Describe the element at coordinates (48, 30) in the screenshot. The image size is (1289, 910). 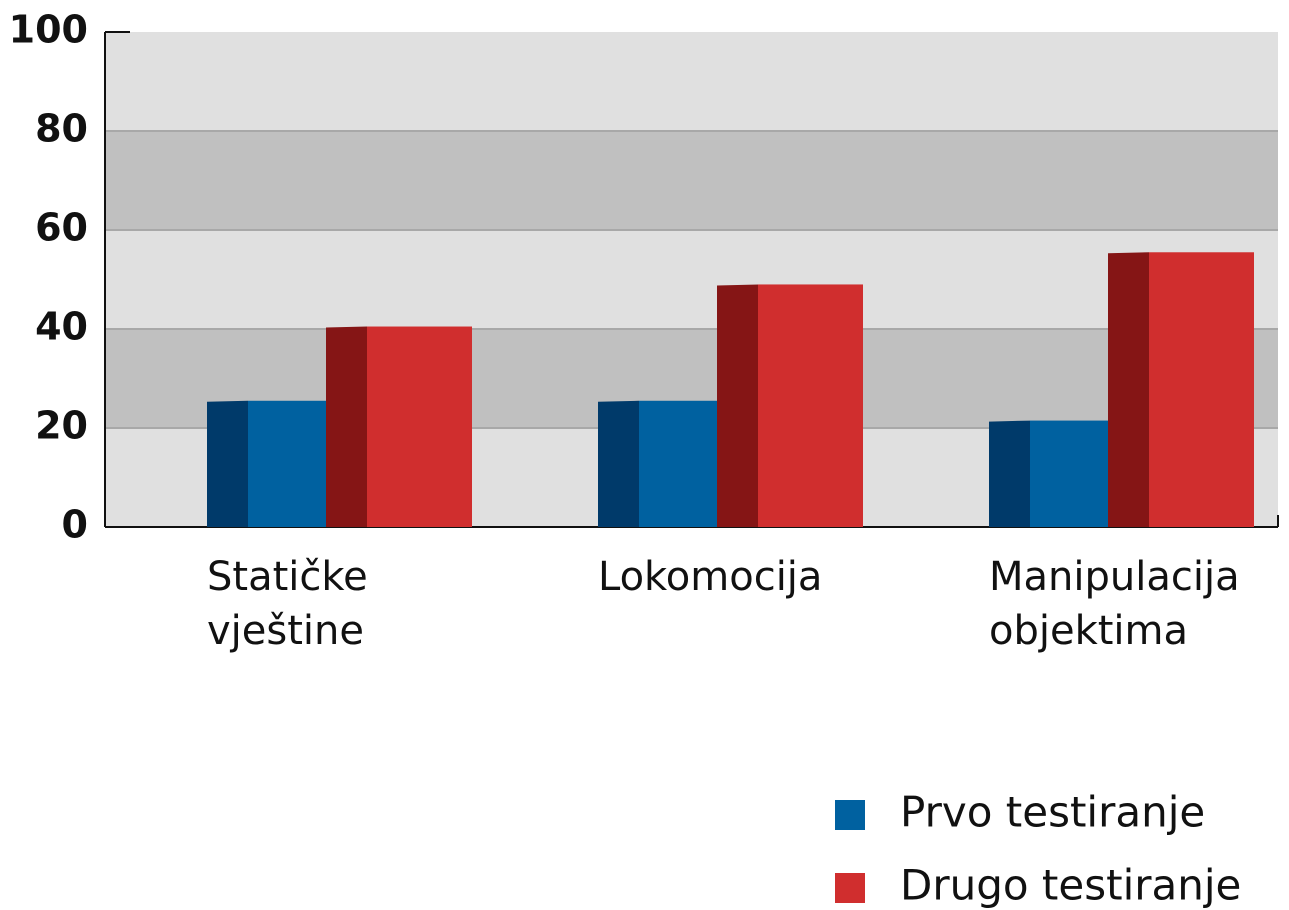
I see `y-tick-label: 100` at that location.